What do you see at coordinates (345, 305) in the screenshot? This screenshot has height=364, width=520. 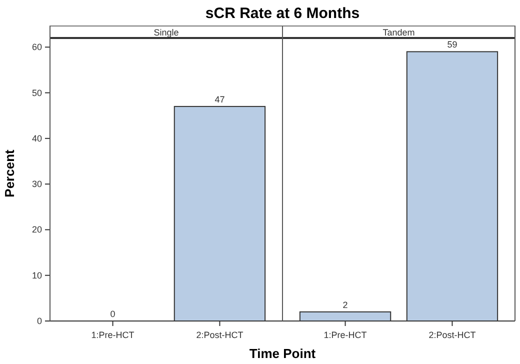 I see `data-label: 2` at bounding box center [345, 305].